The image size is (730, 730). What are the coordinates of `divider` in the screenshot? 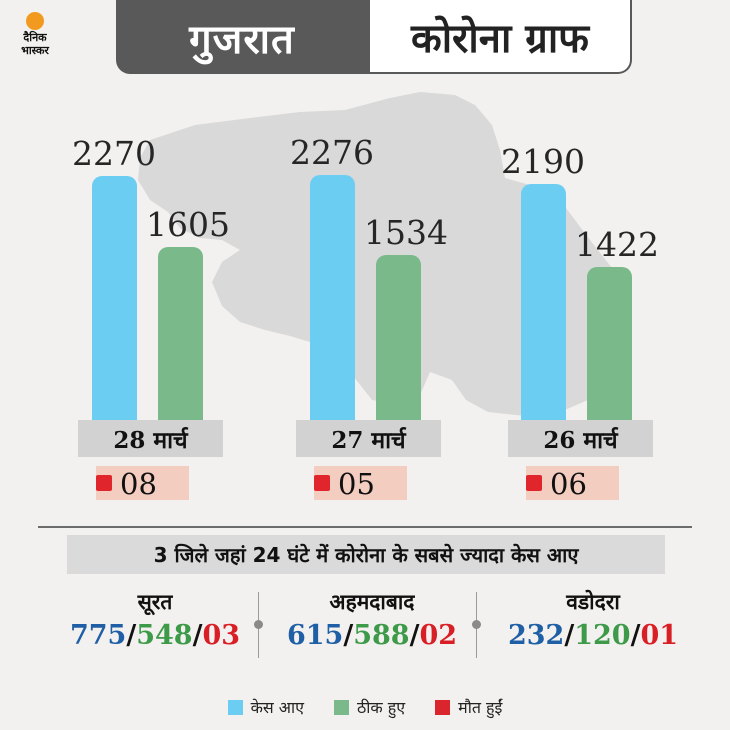 It's located at (365, 527).